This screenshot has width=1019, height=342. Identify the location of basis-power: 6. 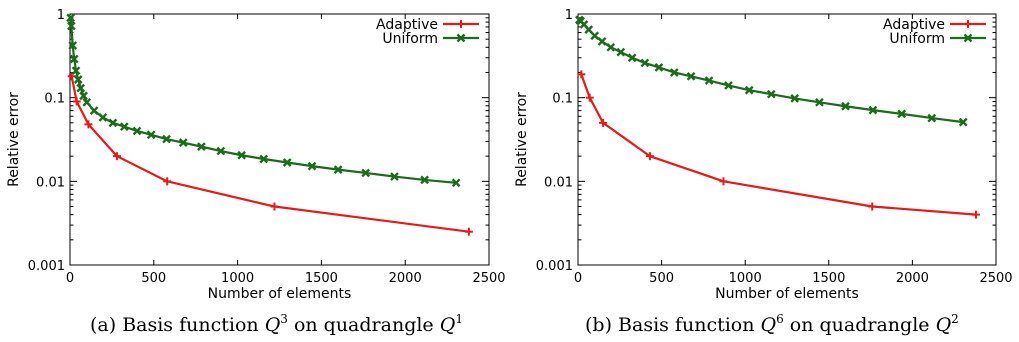
(780, 319).